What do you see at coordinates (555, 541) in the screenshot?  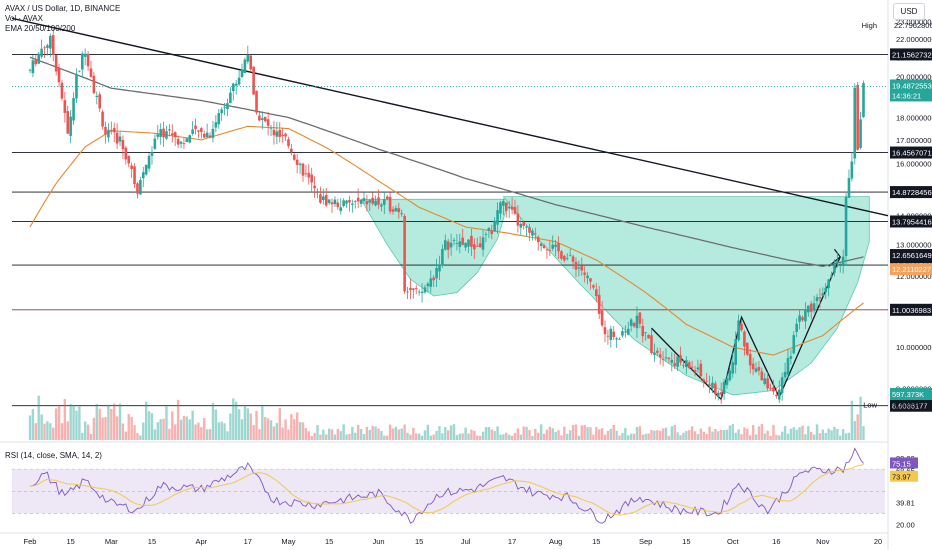 I see `time-axis-tick: Aug` at bounding box center [555, 541].